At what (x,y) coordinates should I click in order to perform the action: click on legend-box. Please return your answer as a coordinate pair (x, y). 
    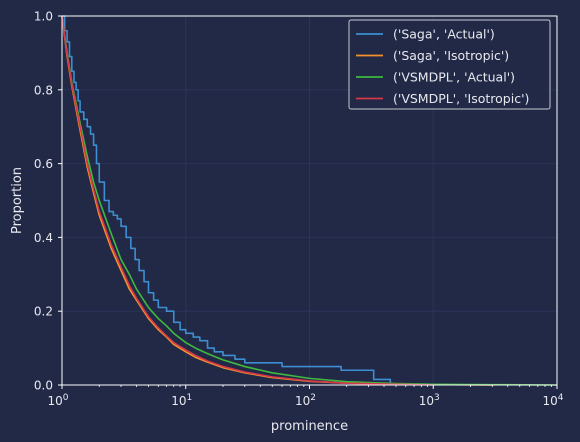
    Looking at the image, I should click on (449, 64).